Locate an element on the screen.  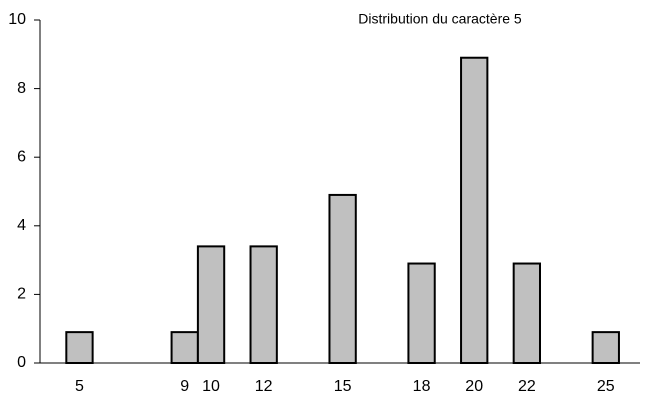
x-tick-label: 9 is located at coordinates (184, 386).